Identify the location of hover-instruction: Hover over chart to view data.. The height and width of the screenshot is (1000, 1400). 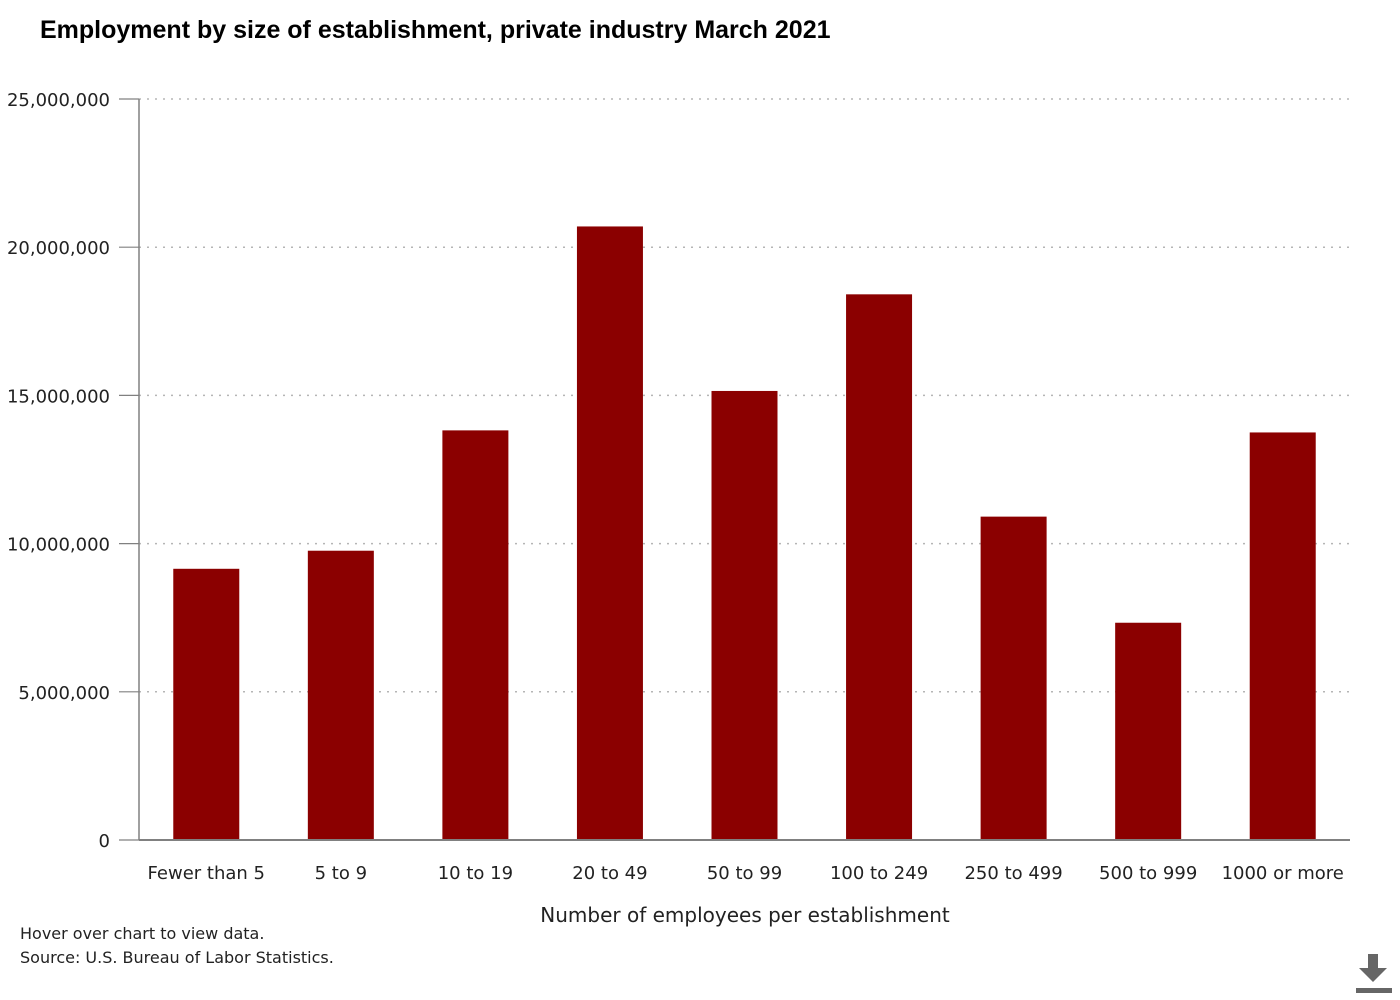
(142, 933).